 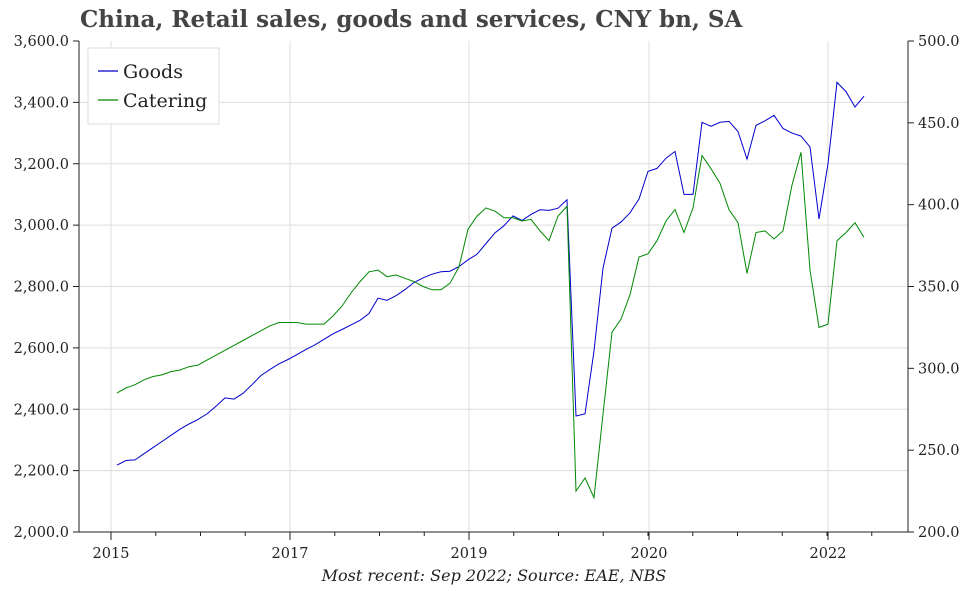 What do you see at coordinates (41, 103) in the screenshot?
I see `left-axis-tick-label: 3,400.0` at bounding box center [41, 103].